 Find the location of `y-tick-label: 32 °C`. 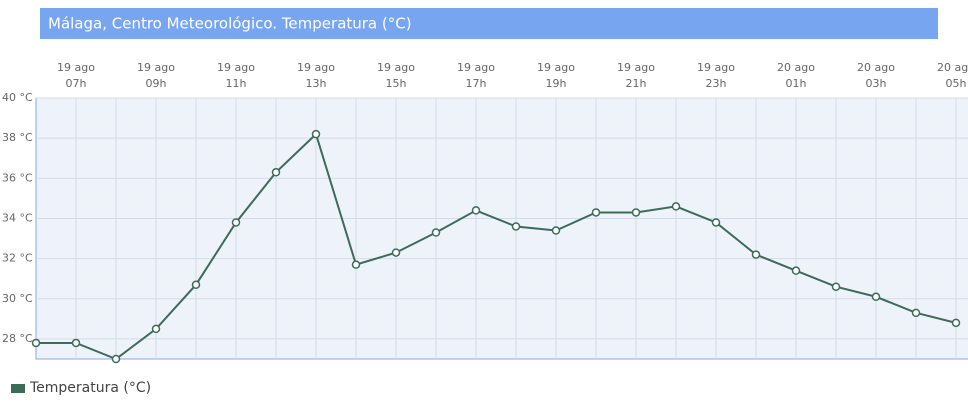

y-tick-label: 32 °C is located at coordinates (17, 258).